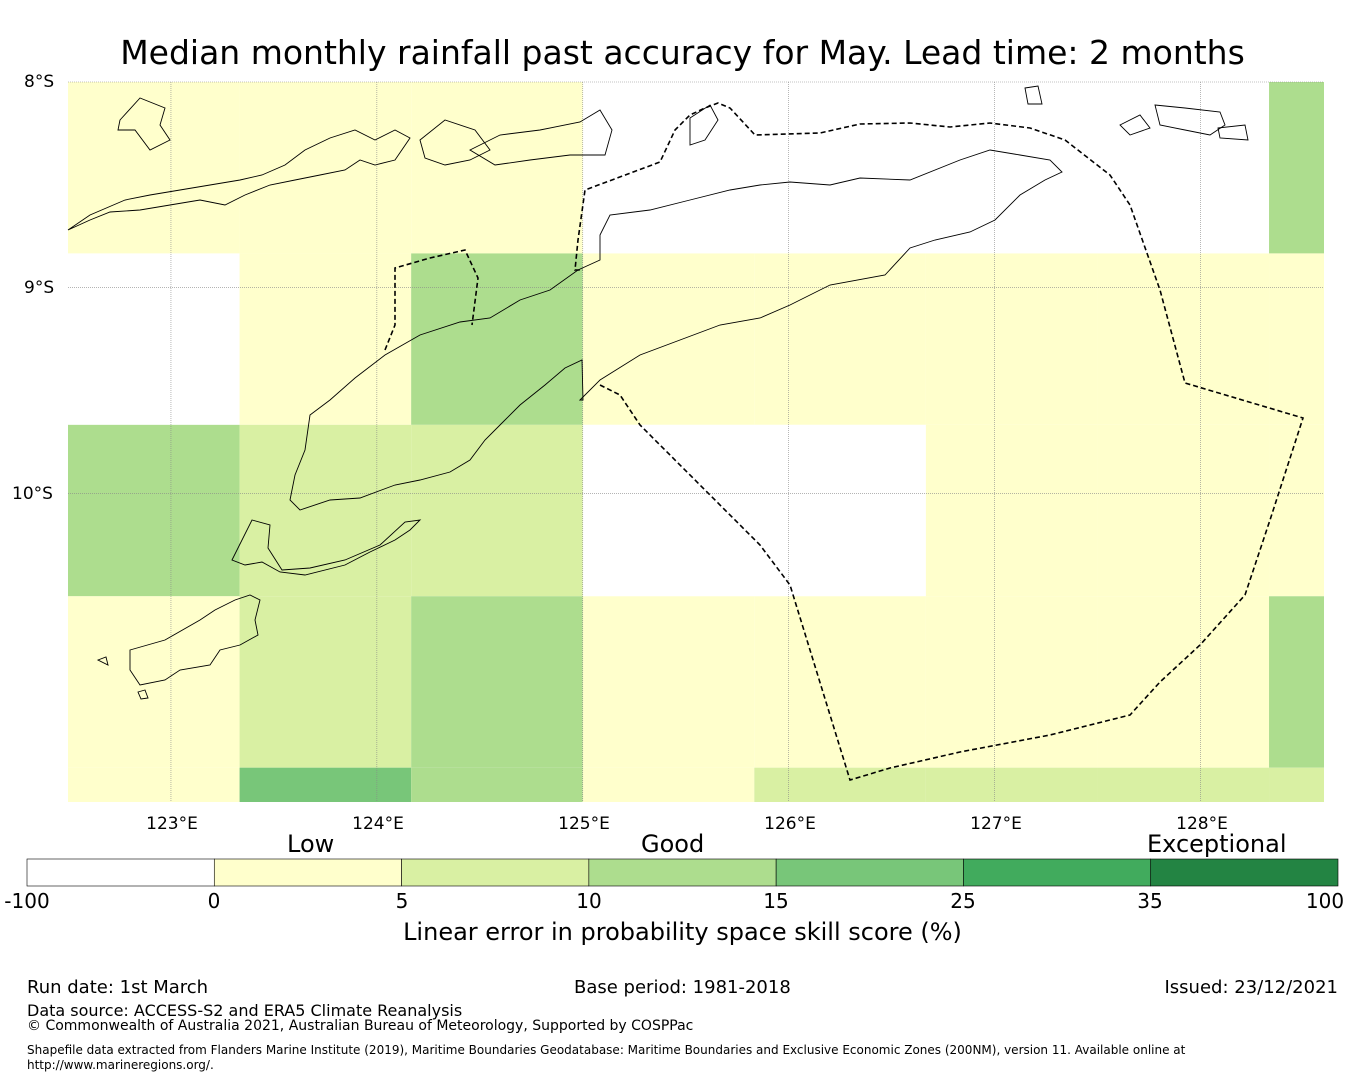 The width and height of the screenshot is (1365, 1080). Describe the element at coordinates (118, 987) in the screenshot. I see `run-date: Run date: 1st March` at that location.